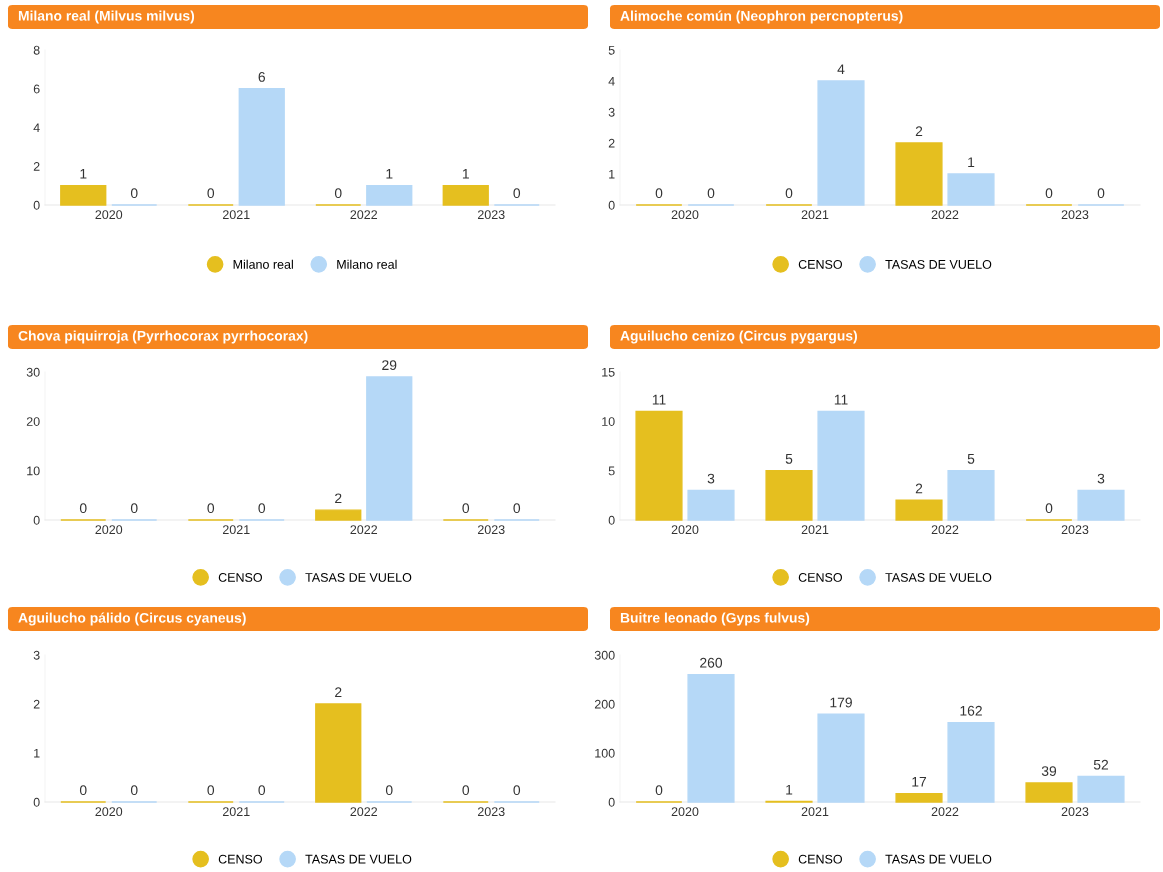 The height and width of the screenshot is (872, 1163). I want to click on data-label: 52, so click(1101, 764).